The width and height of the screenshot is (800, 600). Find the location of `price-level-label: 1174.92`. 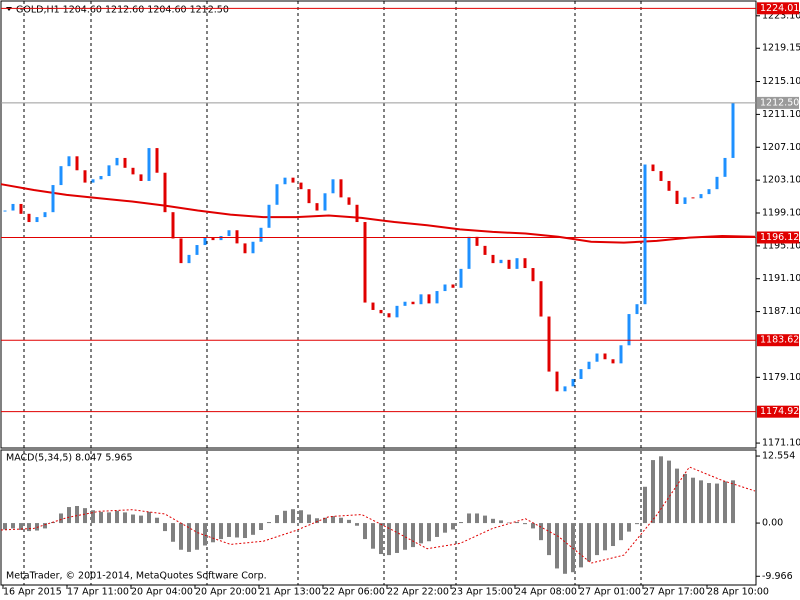

price-level-label: 1174.92 is located at coordinates (779, 411).